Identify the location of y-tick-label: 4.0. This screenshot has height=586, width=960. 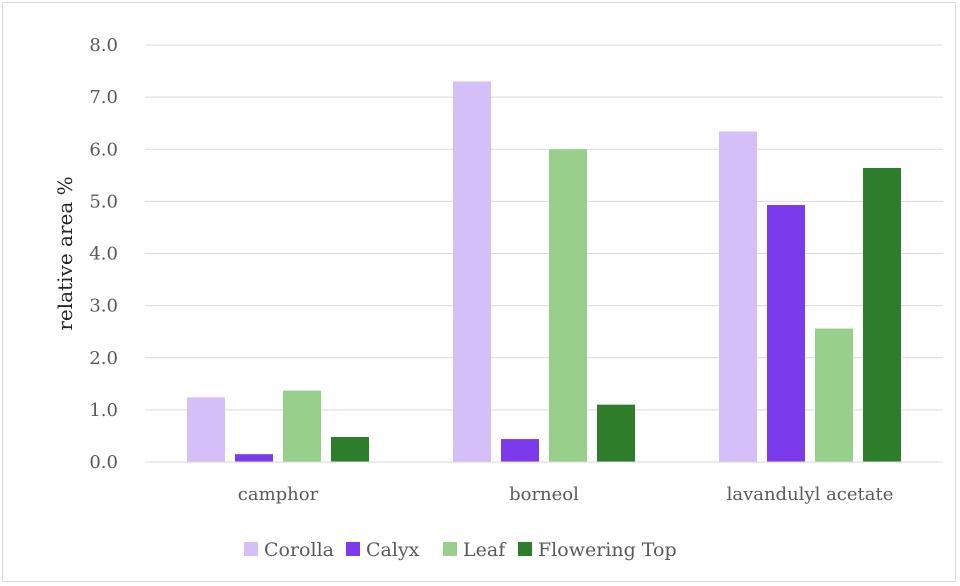
(103, 254).